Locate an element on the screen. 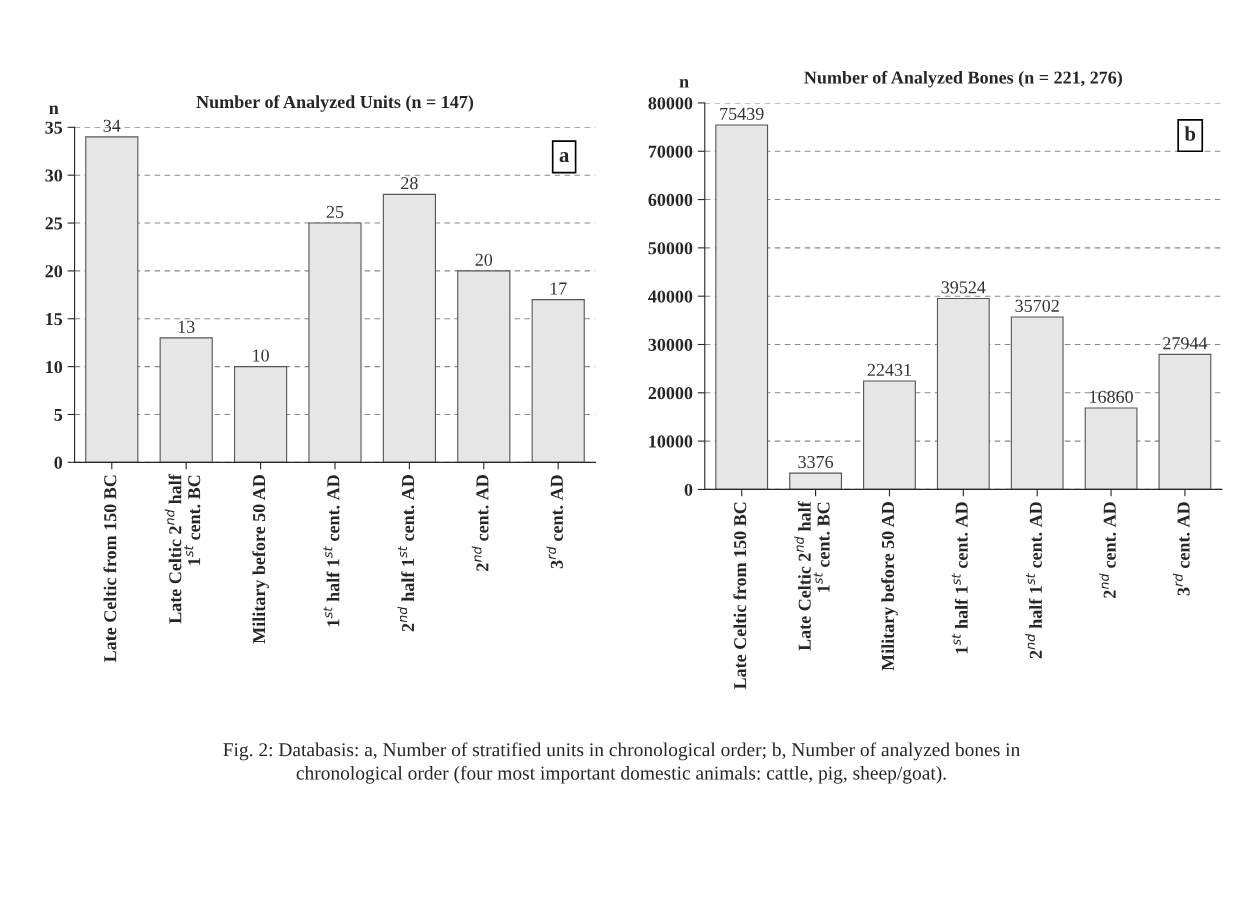  y-tick-label: 15 is located at coordinates (54, 319).